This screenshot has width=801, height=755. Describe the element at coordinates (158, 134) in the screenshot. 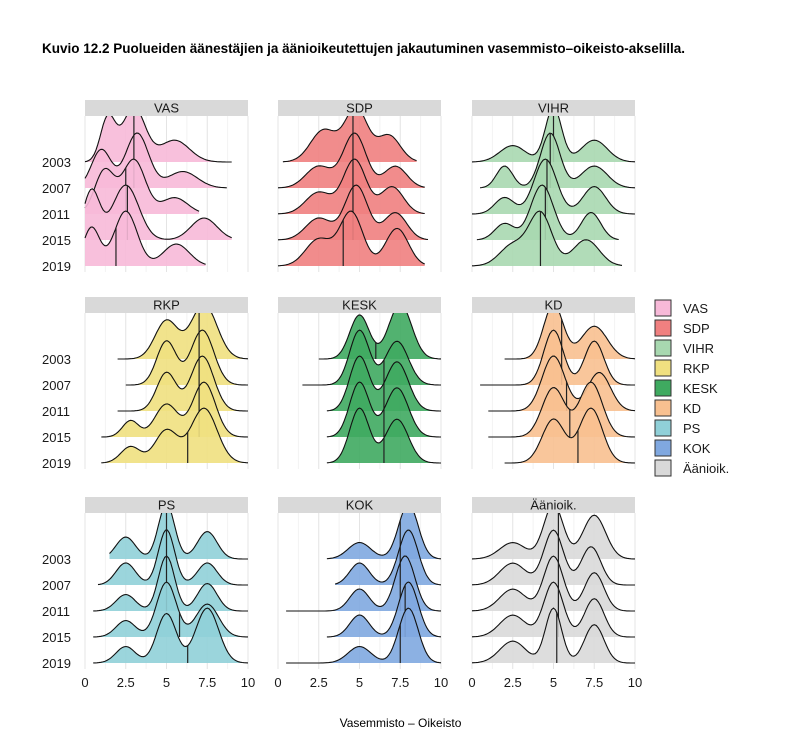

I see `ridge-area-vas-2003` at that location.